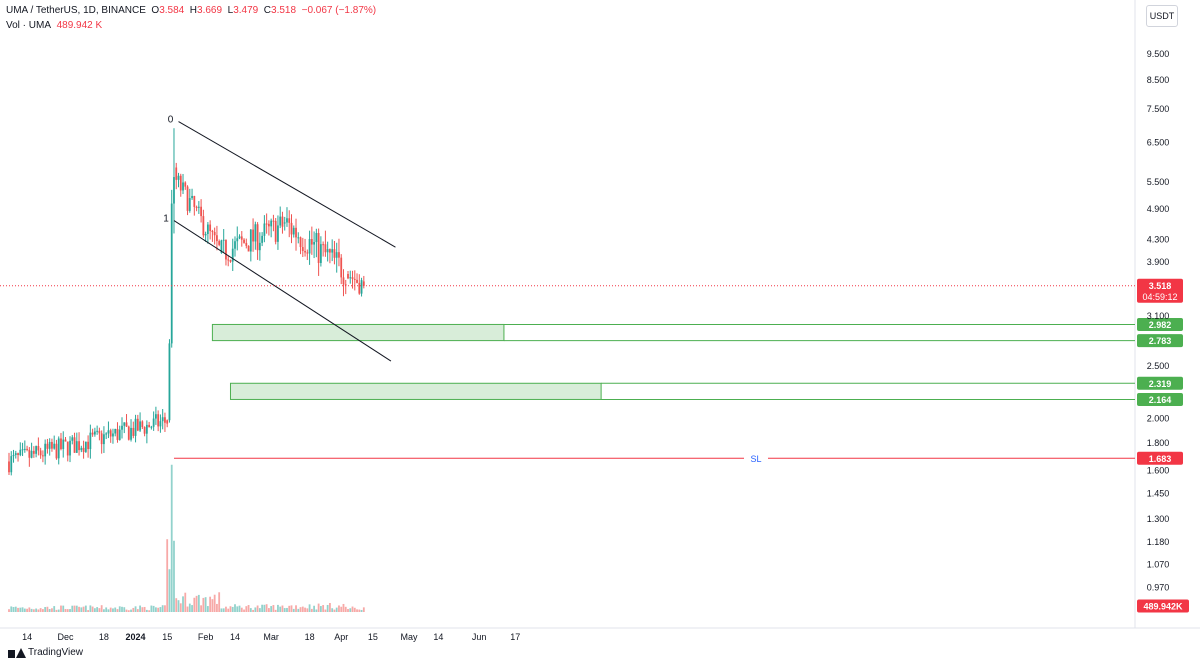  Describe the element at coordinates (1160, 384) in the screenshot. I see `zone-high-price-tag-text: 2.319` at that location.